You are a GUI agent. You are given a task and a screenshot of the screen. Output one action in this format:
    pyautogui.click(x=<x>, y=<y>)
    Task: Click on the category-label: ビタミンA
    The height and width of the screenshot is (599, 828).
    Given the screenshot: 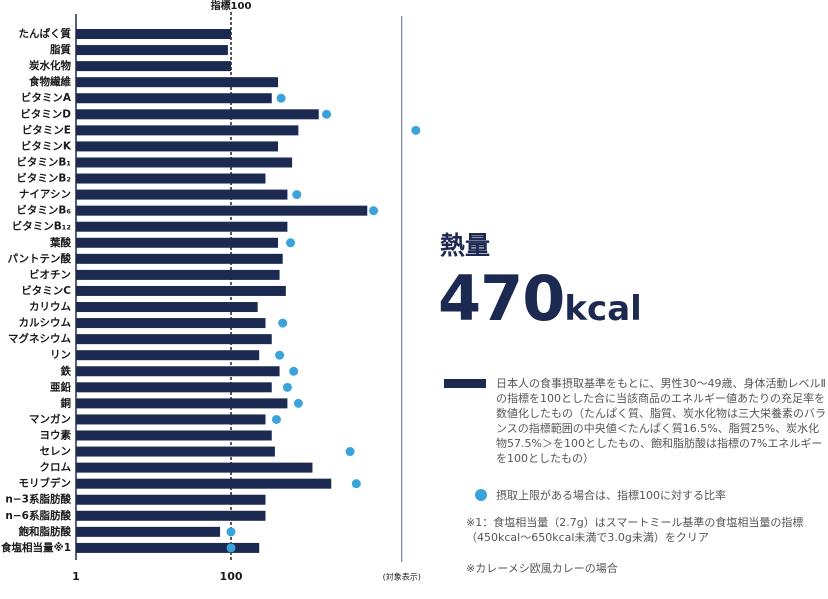 What is the action you would take?
    pyautogui.click(x=46, y=97)
    